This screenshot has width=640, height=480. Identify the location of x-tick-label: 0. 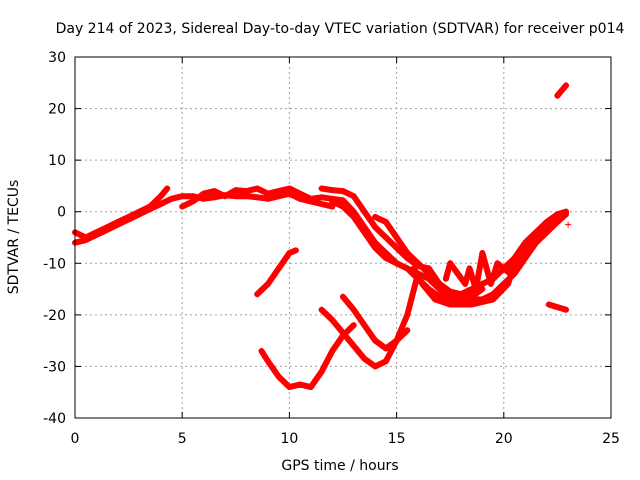
(75, 439).